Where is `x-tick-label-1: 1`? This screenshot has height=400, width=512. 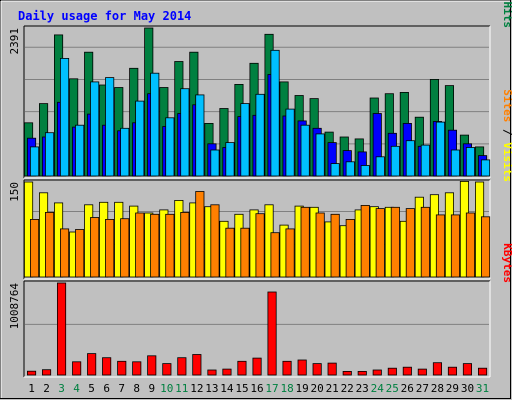
x-tick-label-1: 1 is located at coordinates (31, 388).